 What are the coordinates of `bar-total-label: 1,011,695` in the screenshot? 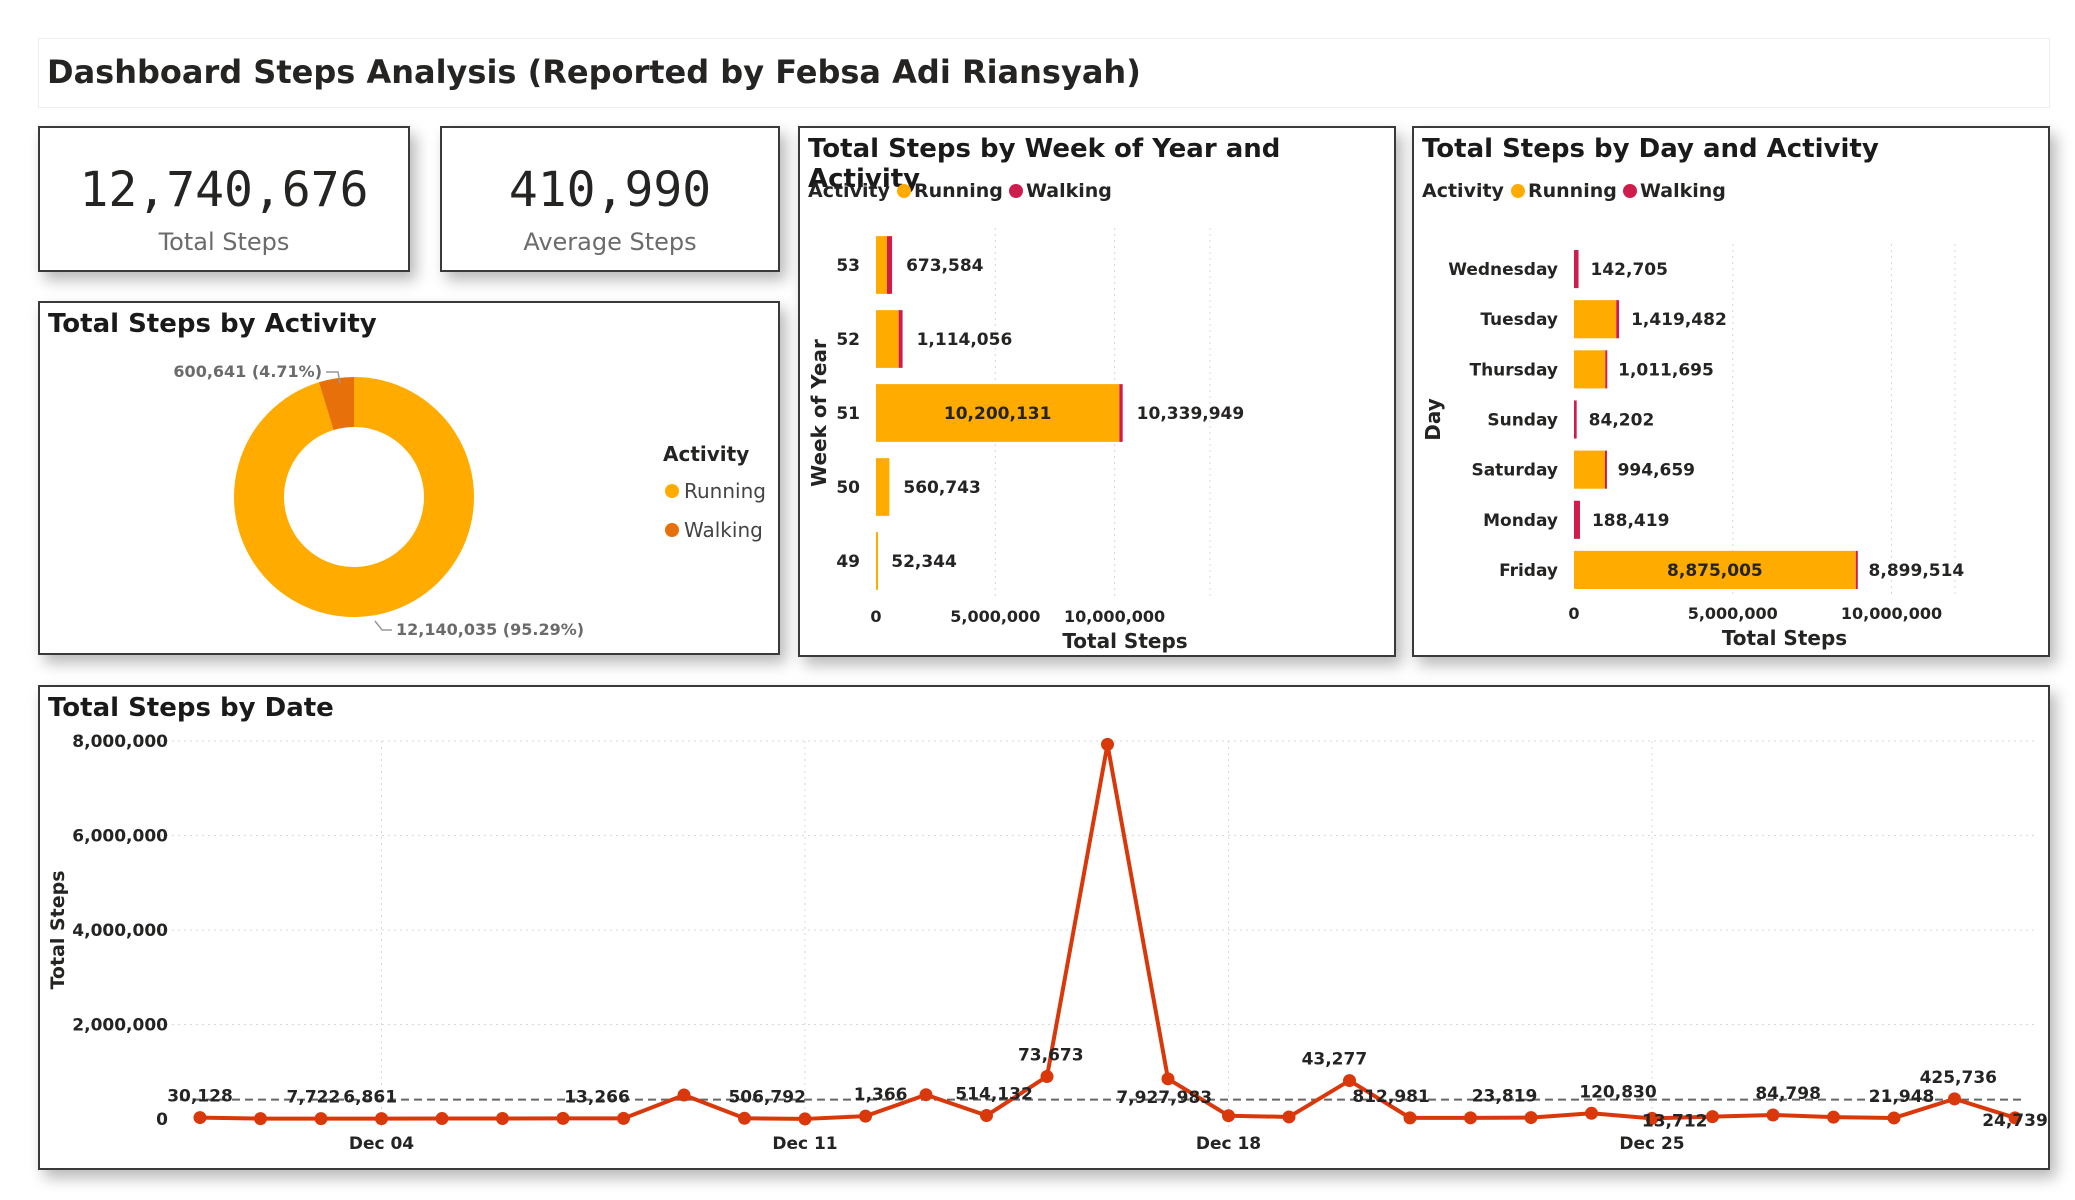 It's located at (1666, 370).